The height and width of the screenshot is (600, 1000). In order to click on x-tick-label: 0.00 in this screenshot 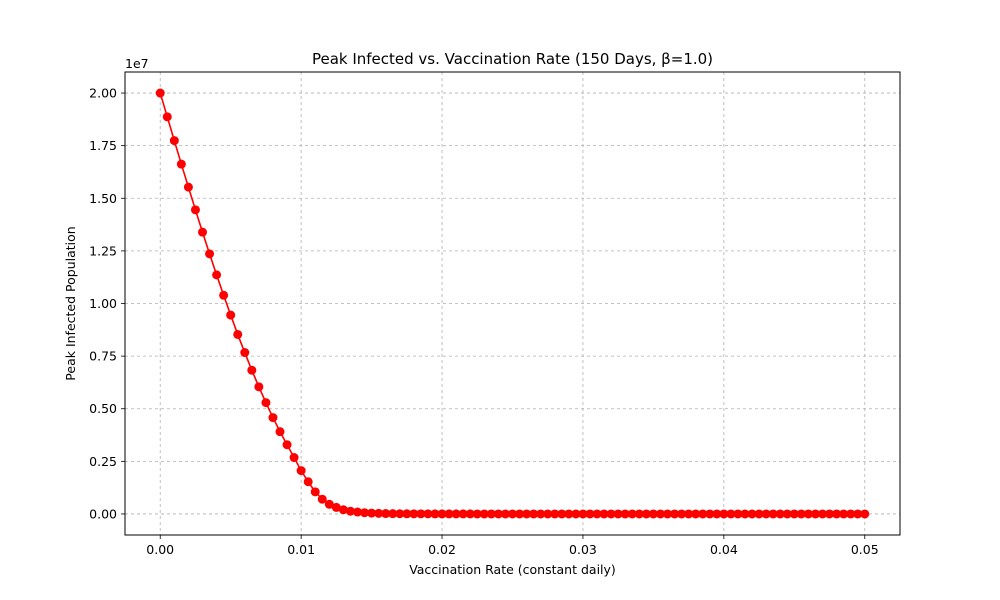, I will do `click(160, 549)`.